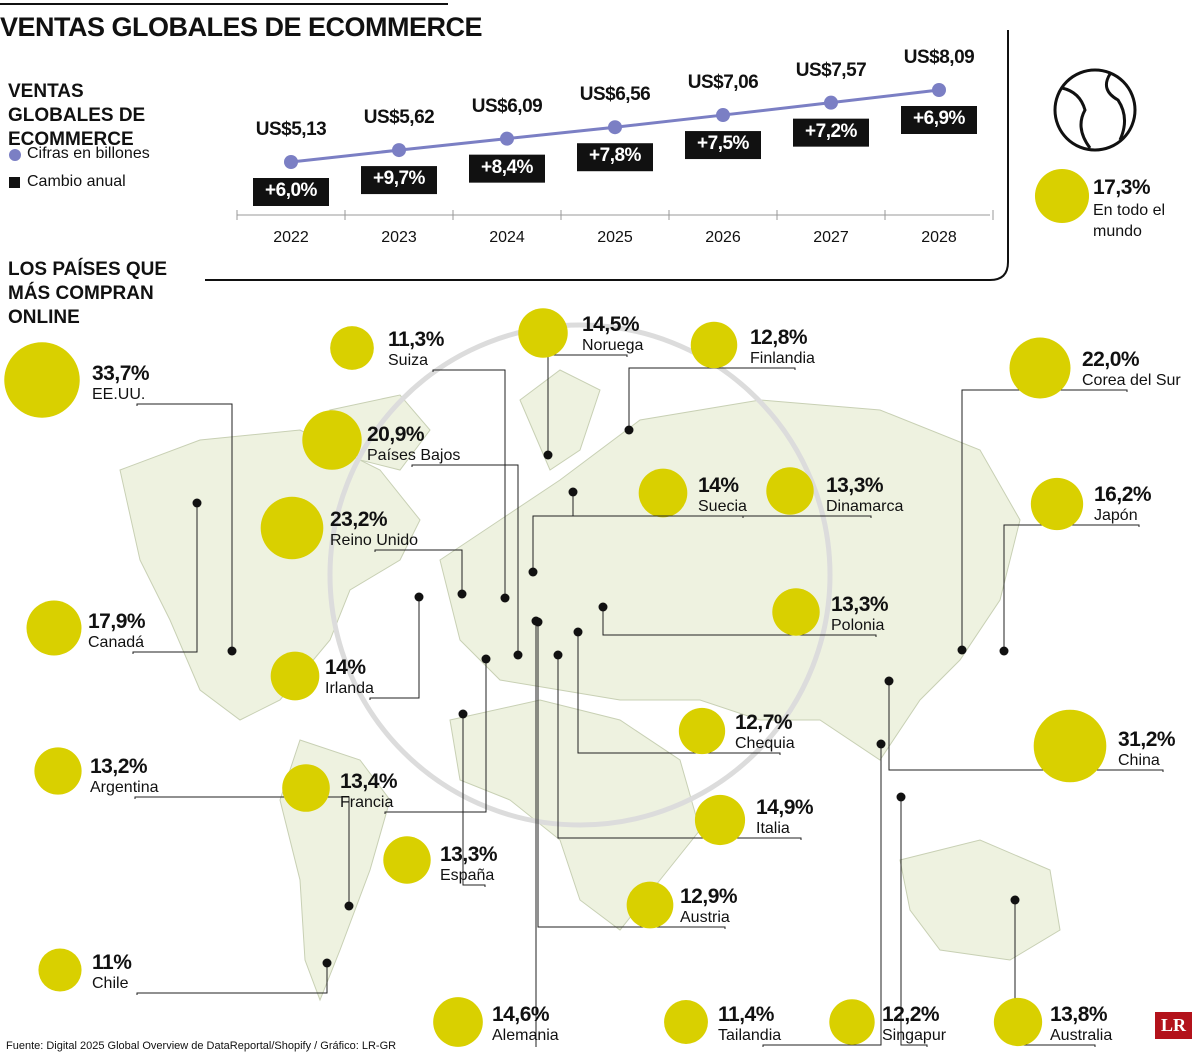 The height and width of the screenshot is (1060, 1200). I want to click on country-label: Polonia, so click(858, 625).